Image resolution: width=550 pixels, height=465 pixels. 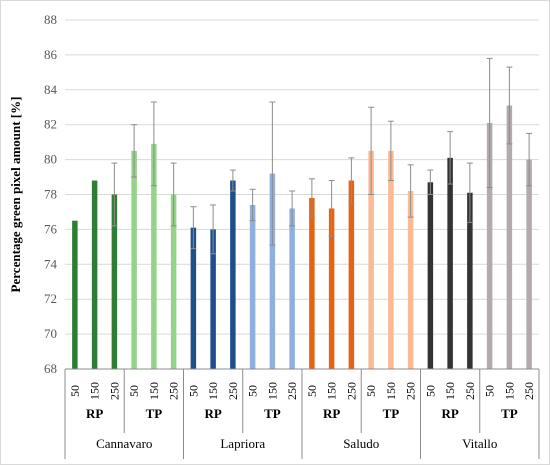 What do you see at coordinates (50, 124) in the screenshot?
I see `y-tick-label: 82` at bounding box center [50, 124].